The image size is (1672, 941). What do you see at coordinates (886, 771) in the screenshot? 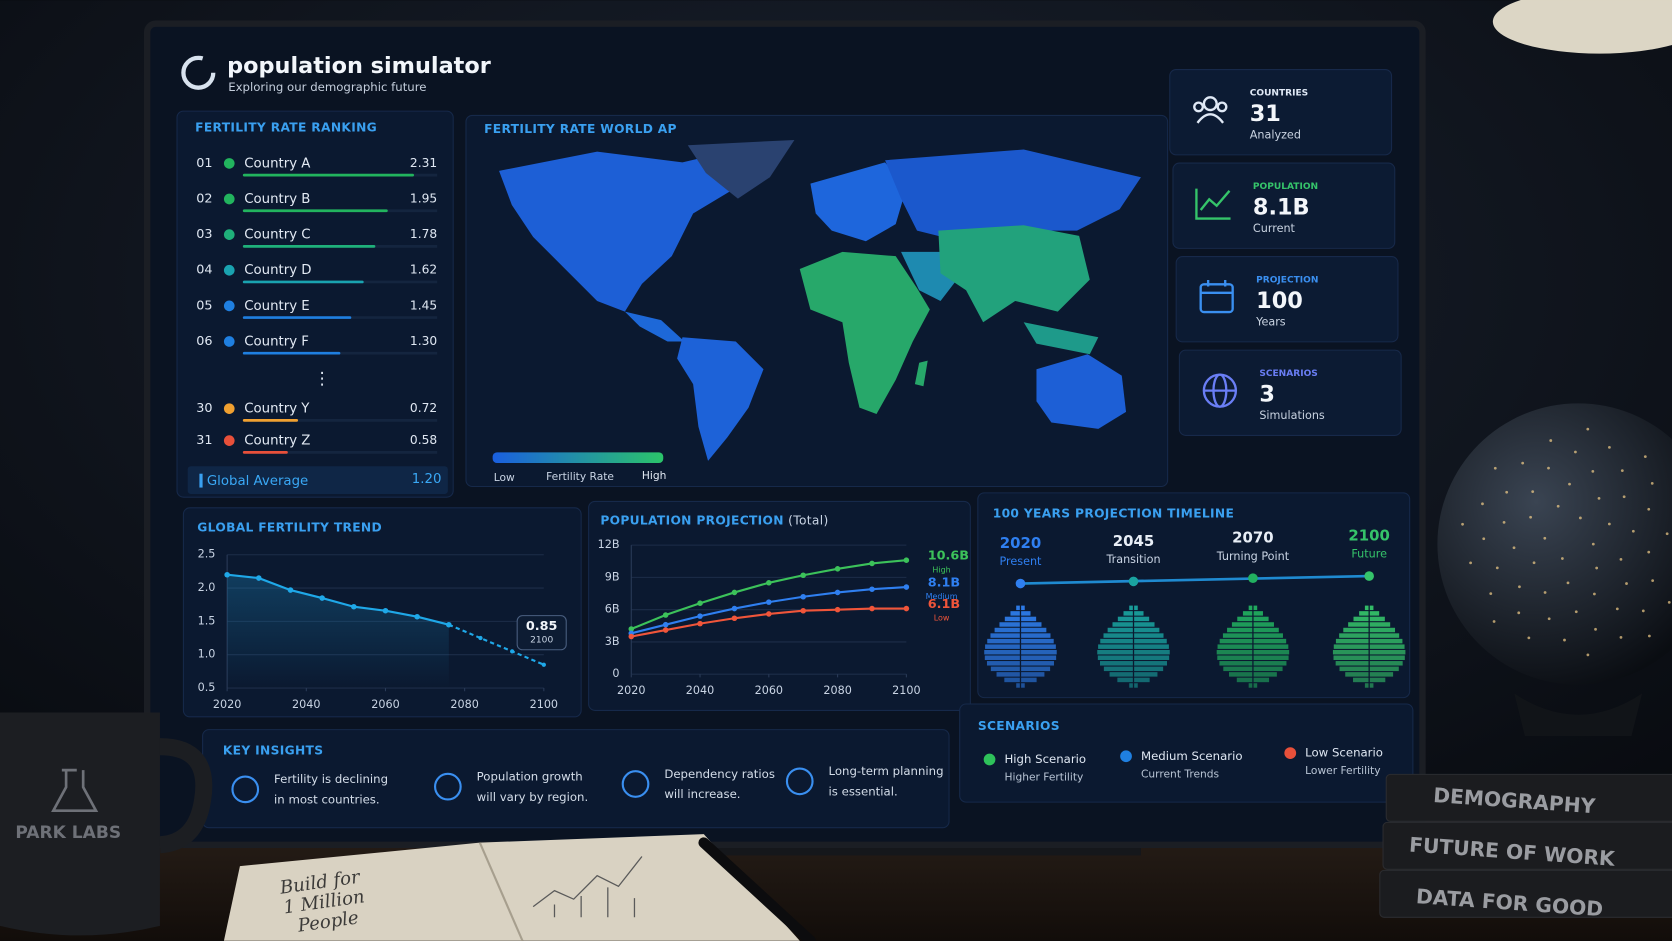
I see `insight-text: Long-term planning` at bounding box center [886, 771].